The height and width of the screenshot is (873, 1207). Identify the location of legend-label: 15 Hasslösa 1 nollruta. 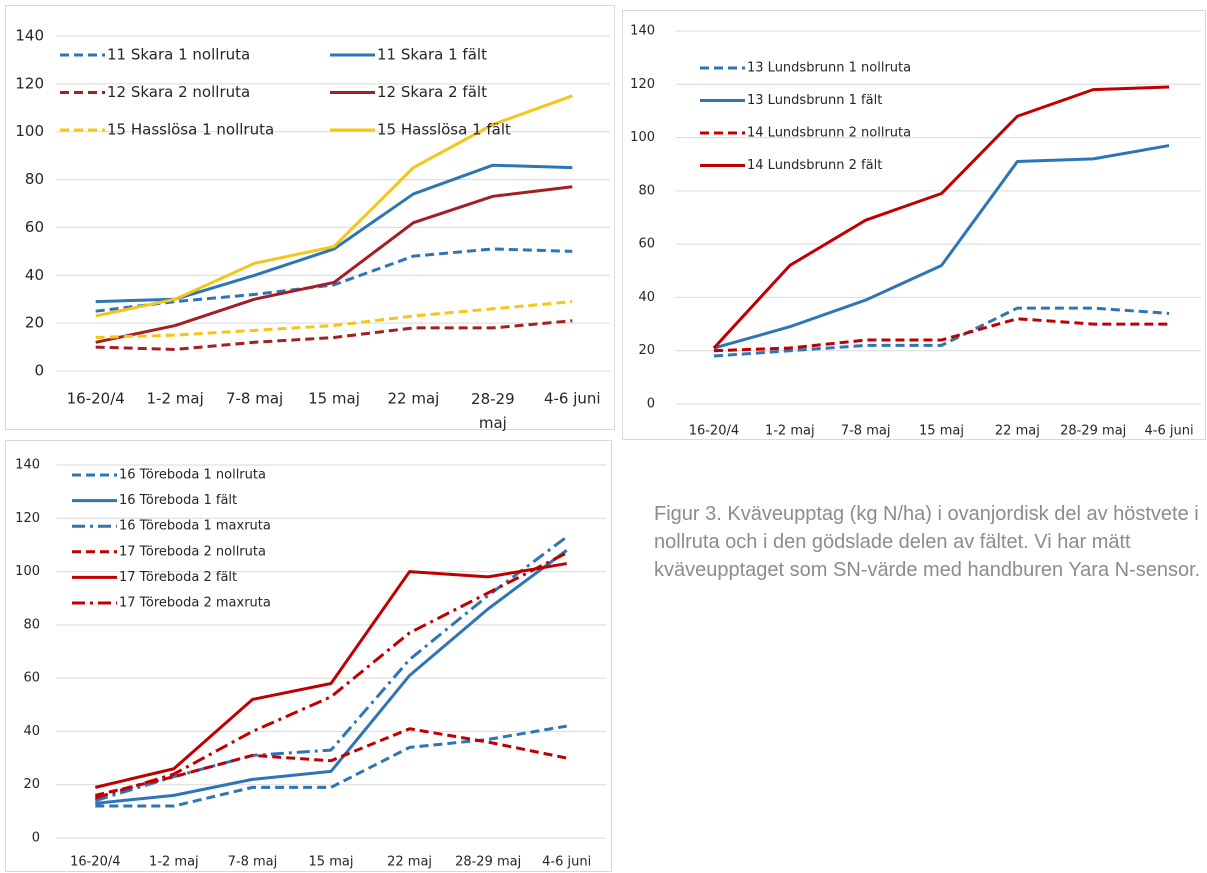
(190, 130).